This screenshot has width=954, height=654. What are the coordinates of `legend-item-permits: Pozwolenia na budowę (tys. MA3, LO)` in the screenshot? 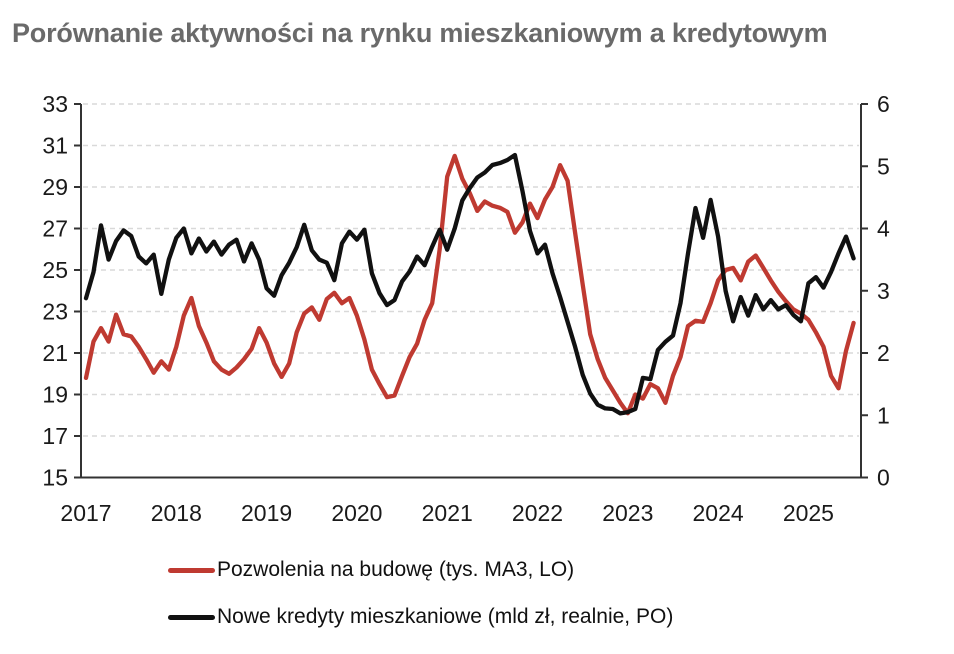 It's located at (371, 570).